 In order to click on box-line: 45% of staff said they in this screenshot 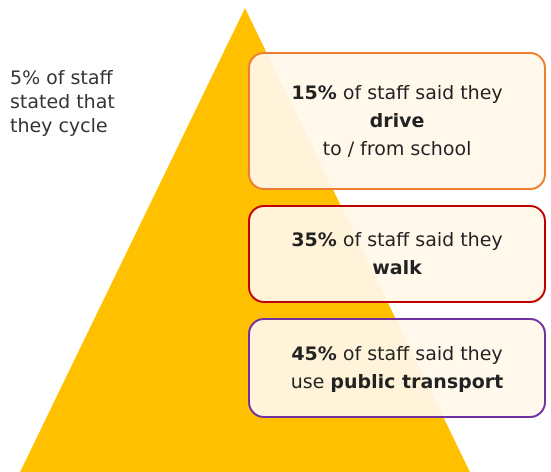, I will do `click(396, 354)`.